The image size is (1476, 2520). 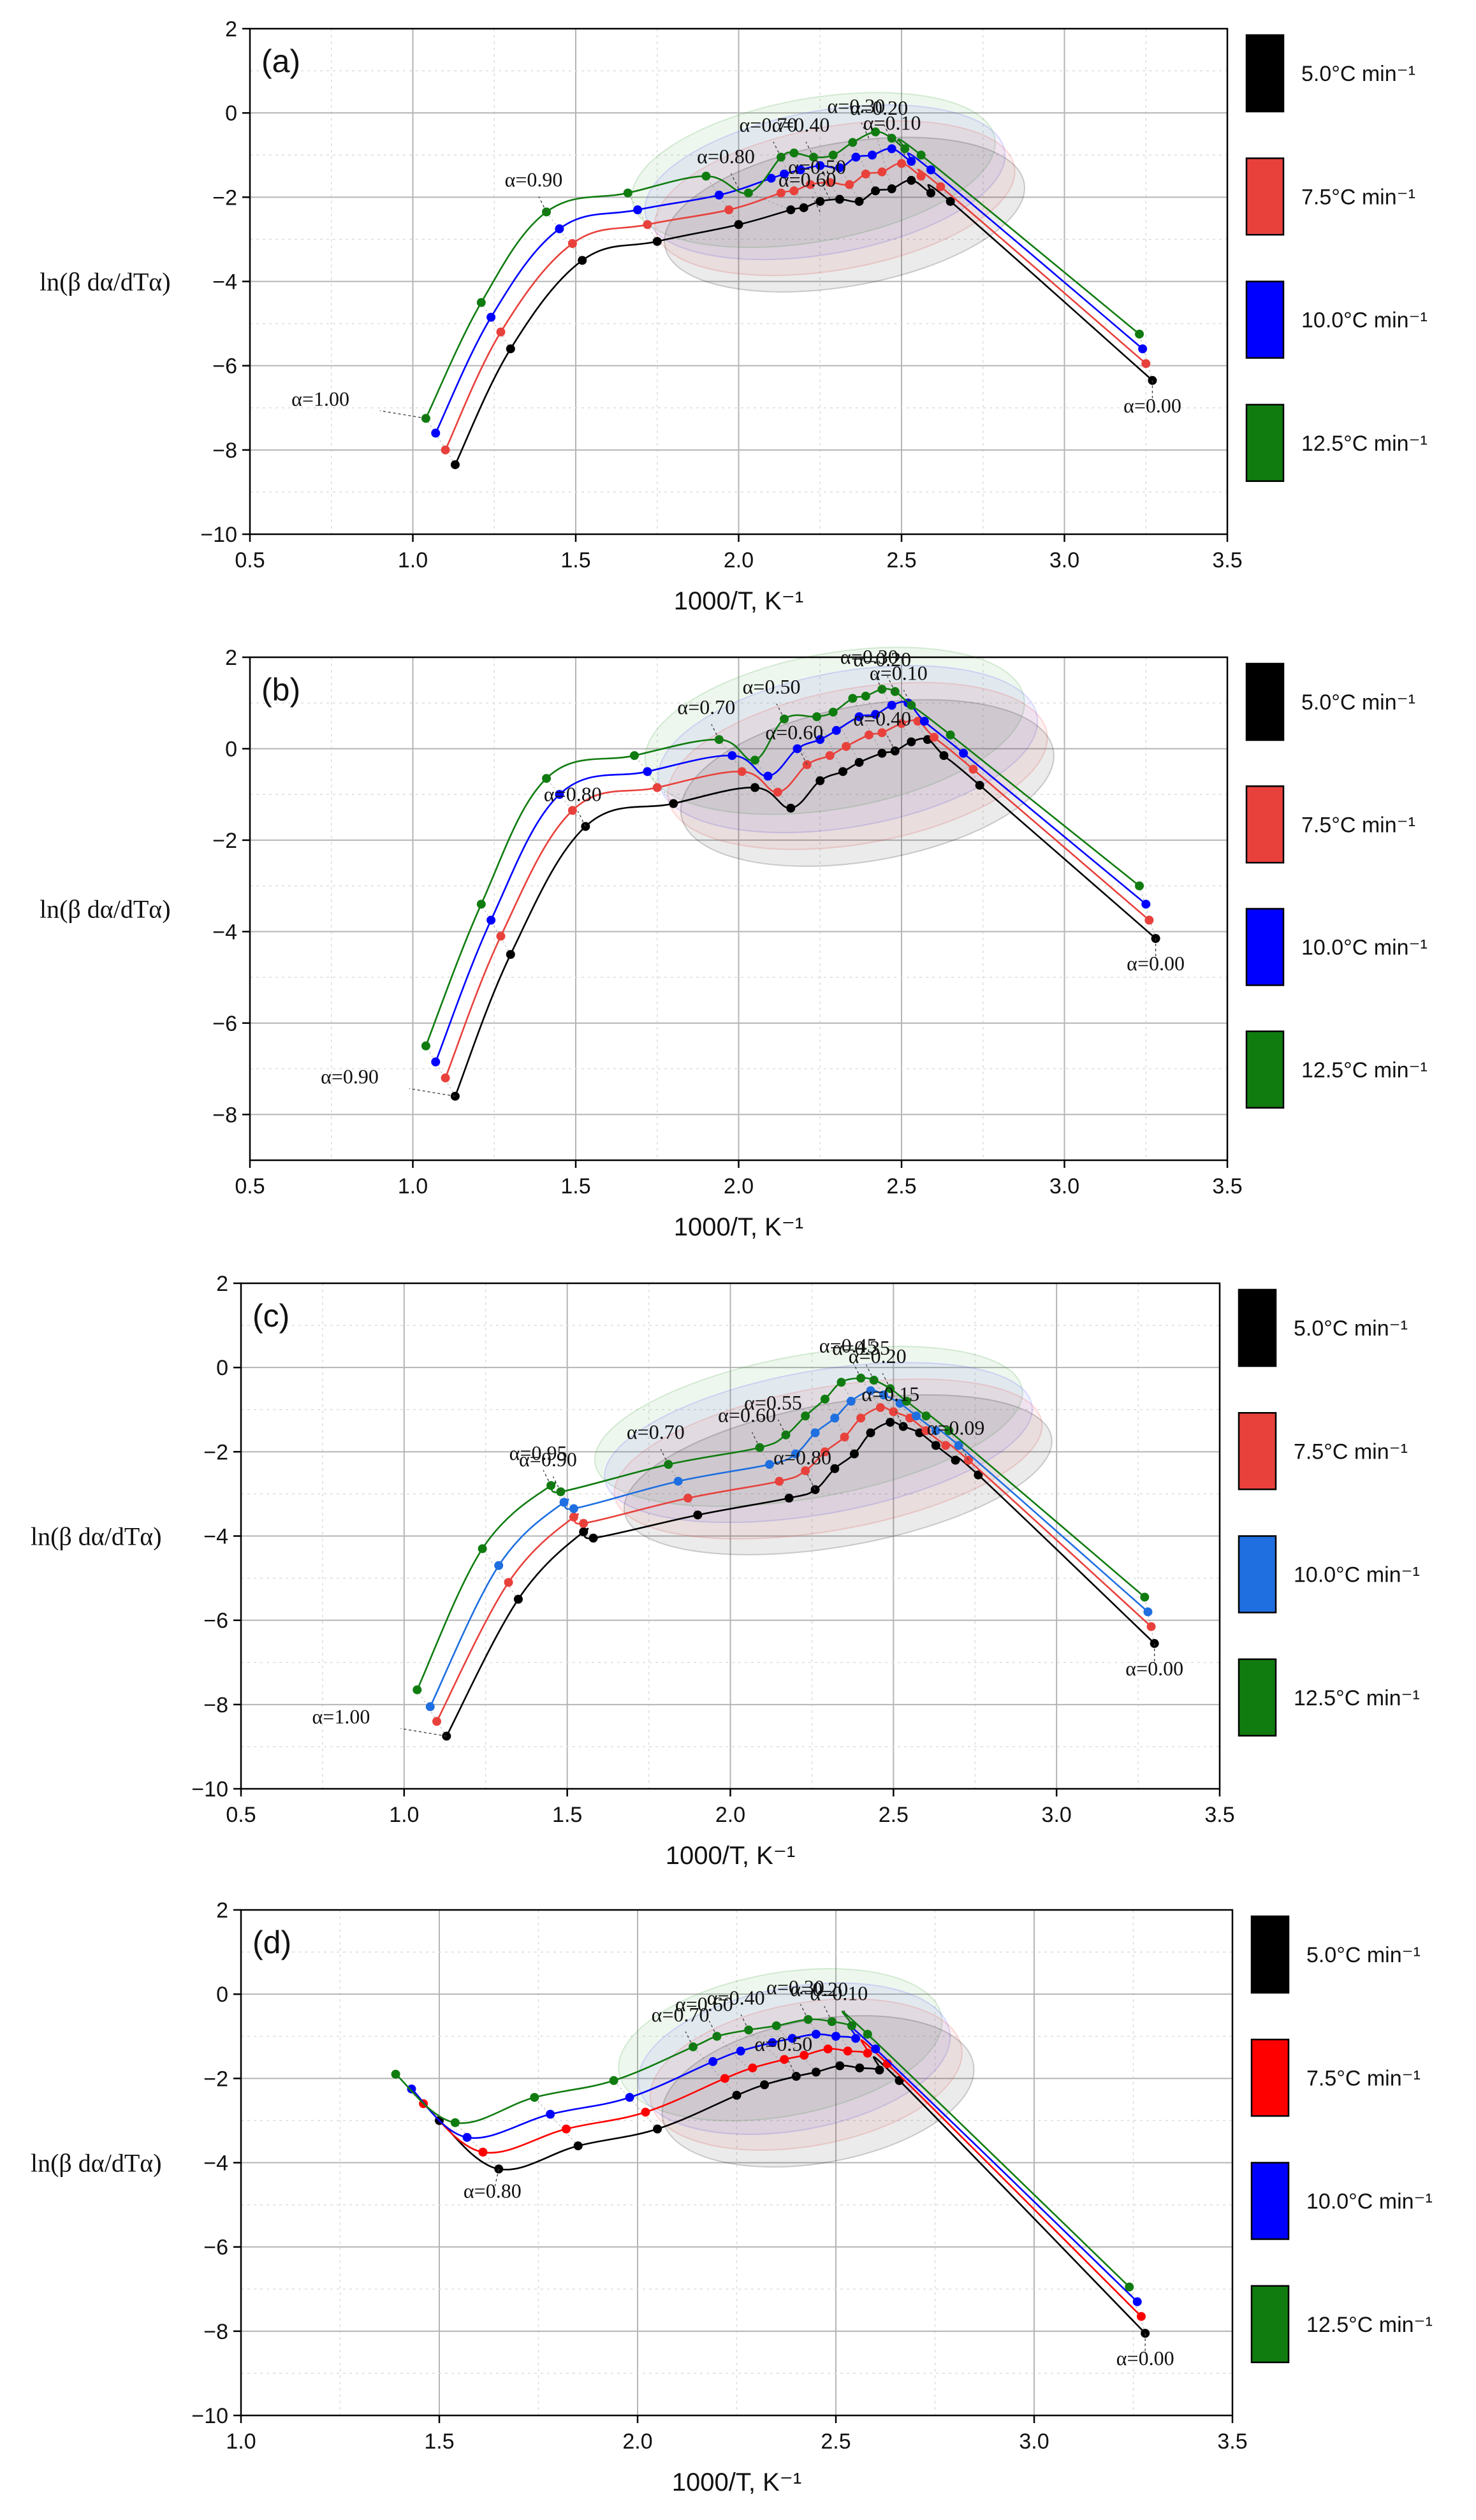 I want to click on alpha-annotation: α=0.09, so click(x=956, y=1428).